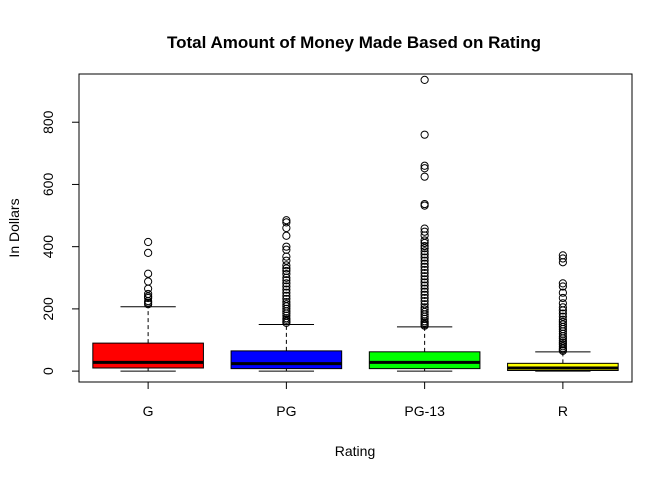 This screenshot has height=480, width=672. What do you see at coordinates (424, 411) in the screenshot?
I see `x-tick-label: PG-13` at bounding box center [424, 411].